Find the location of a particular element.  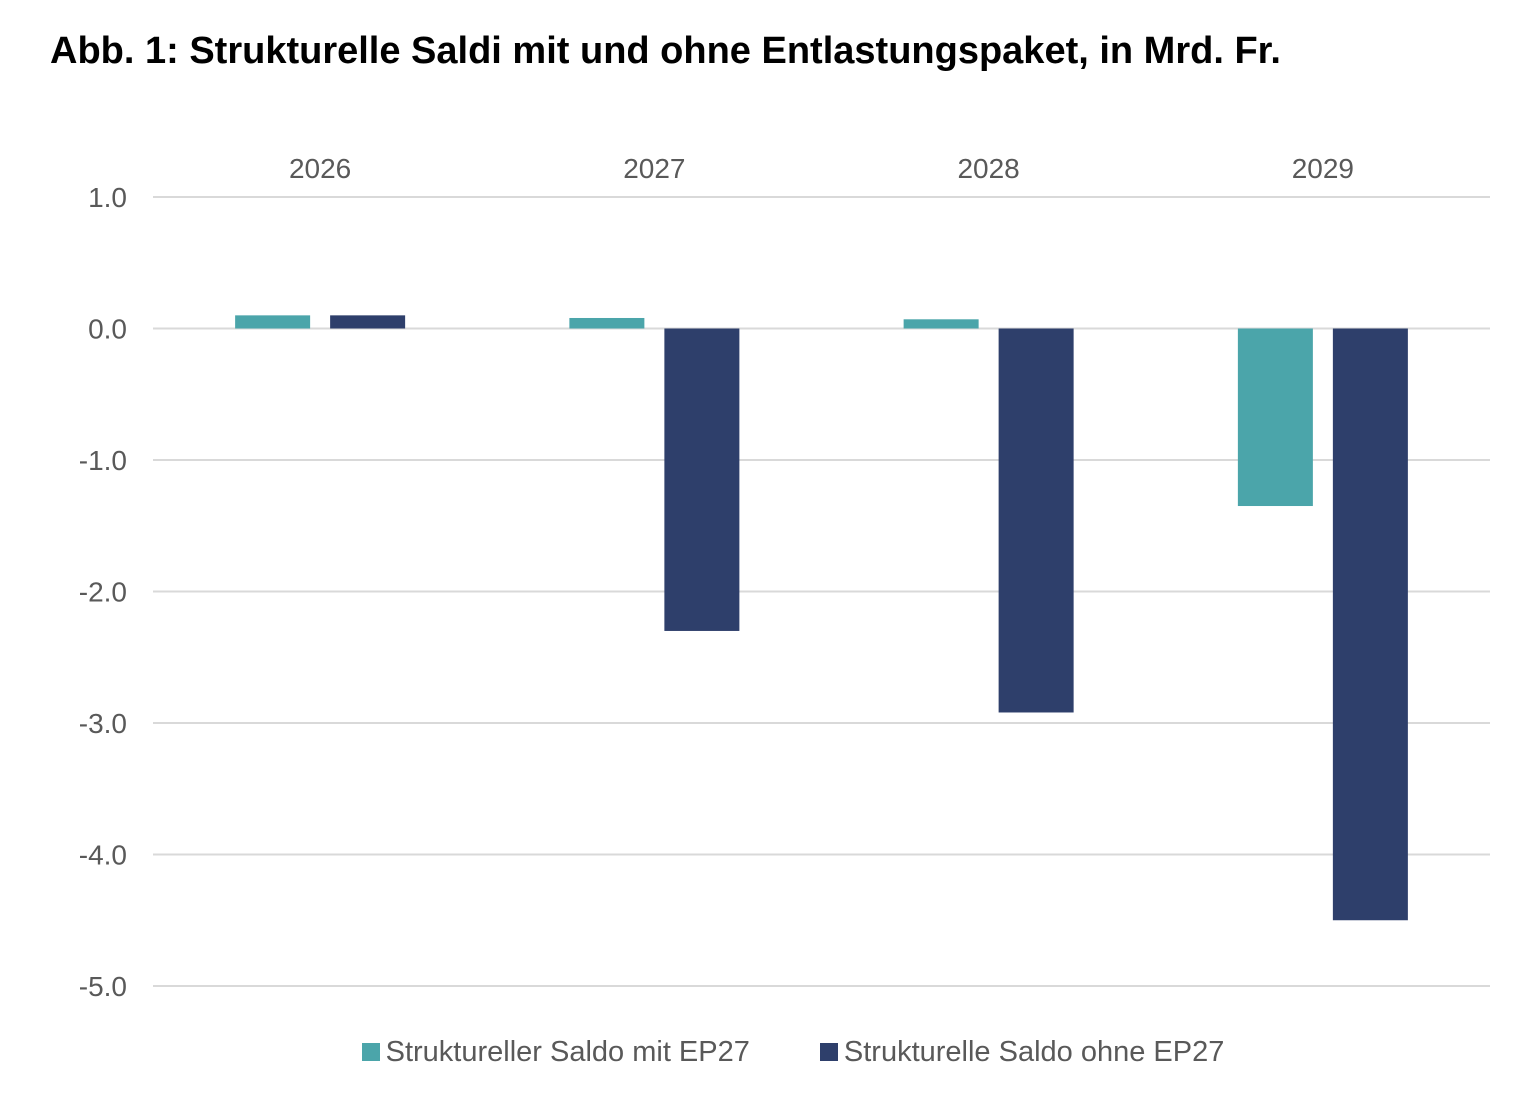

category-label: 2028 is located at coordinates (988, 168).